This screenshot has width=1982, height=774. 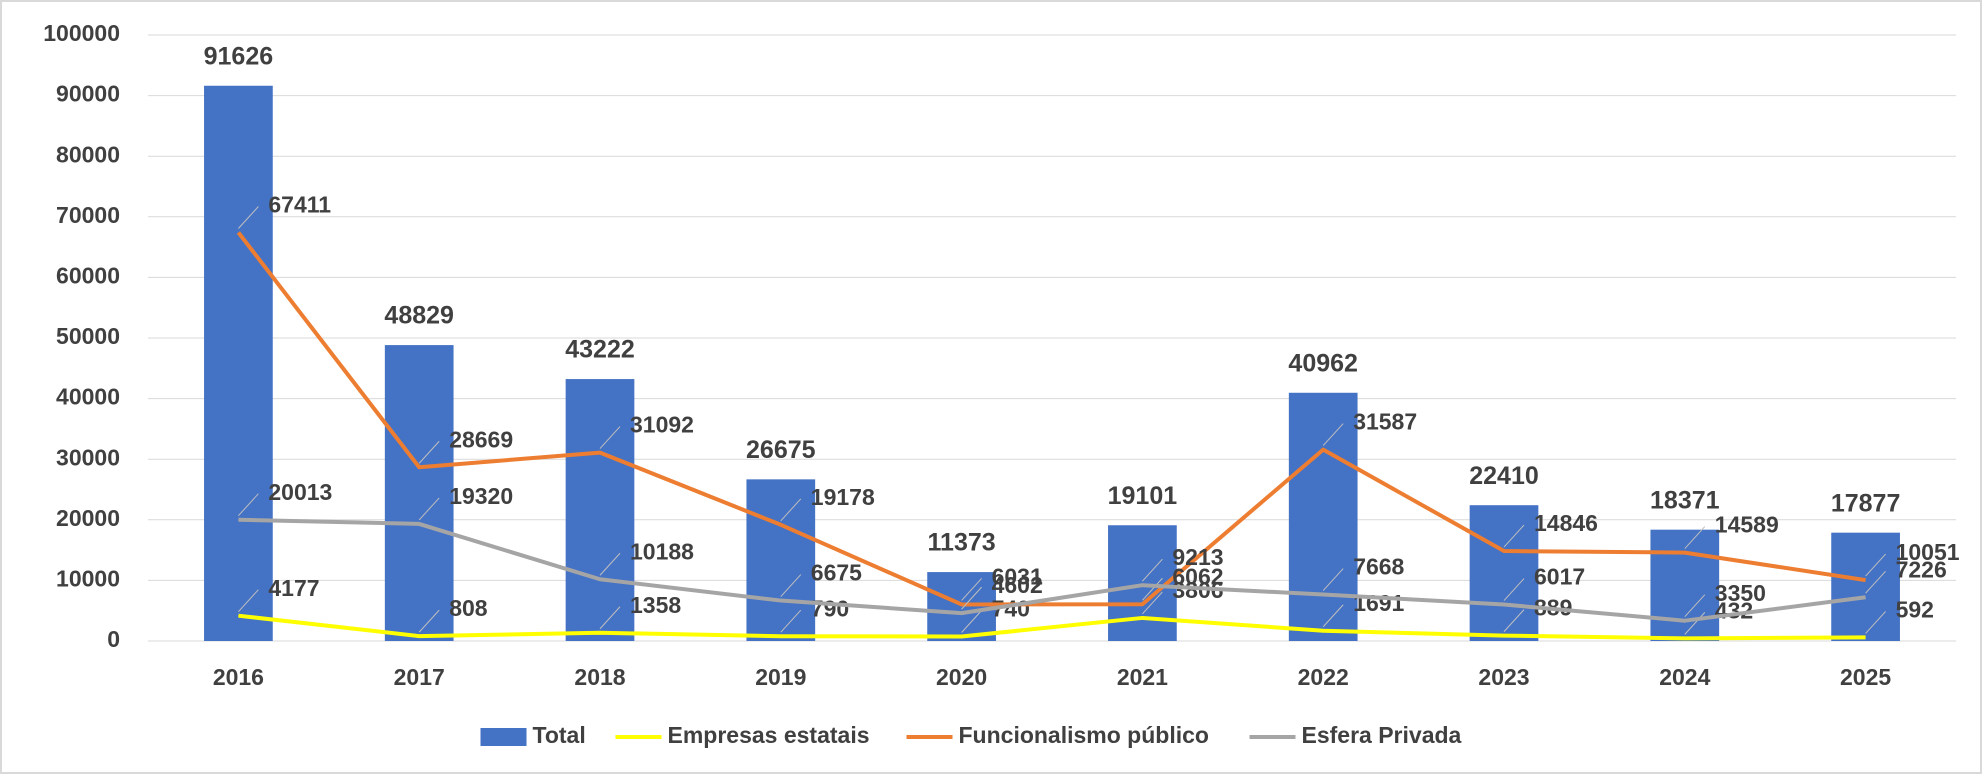 I want to click on line-value-label: 14589, so click(x=1747, y=525).